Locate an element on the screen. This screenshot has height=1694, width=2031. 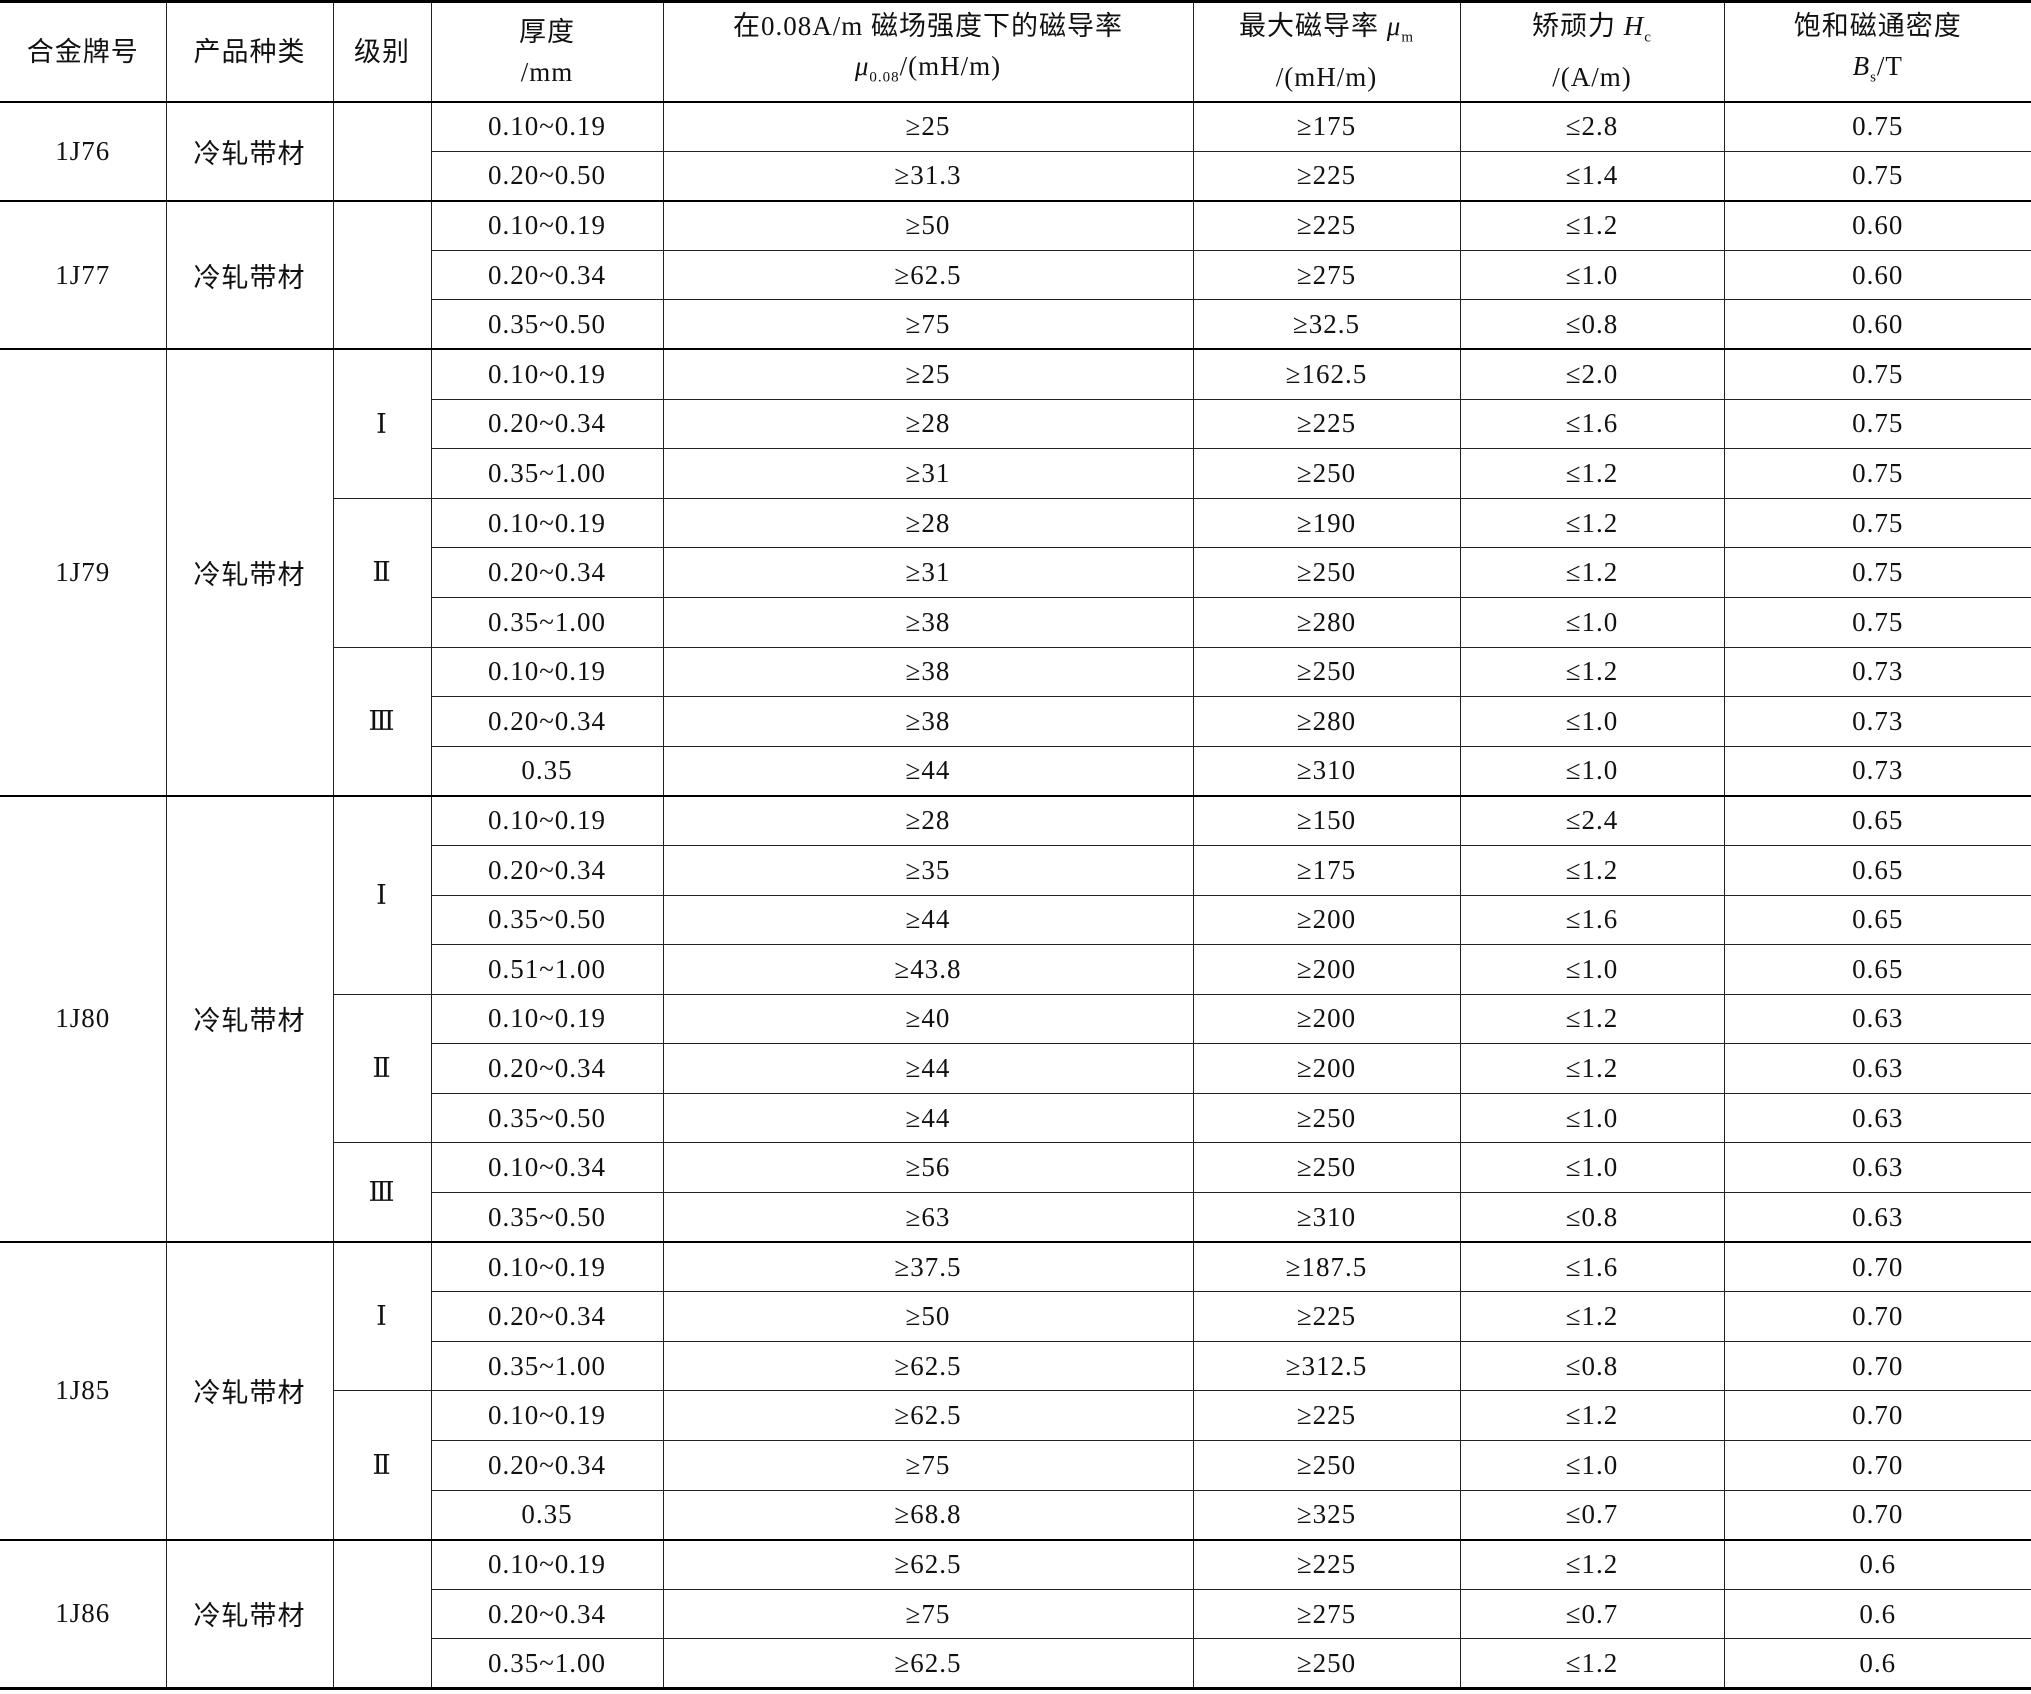
table-row: 0.20~0.34 ≥75 ≥250 ≤1.0 0.70 is located at coordinates (1015, 1465).